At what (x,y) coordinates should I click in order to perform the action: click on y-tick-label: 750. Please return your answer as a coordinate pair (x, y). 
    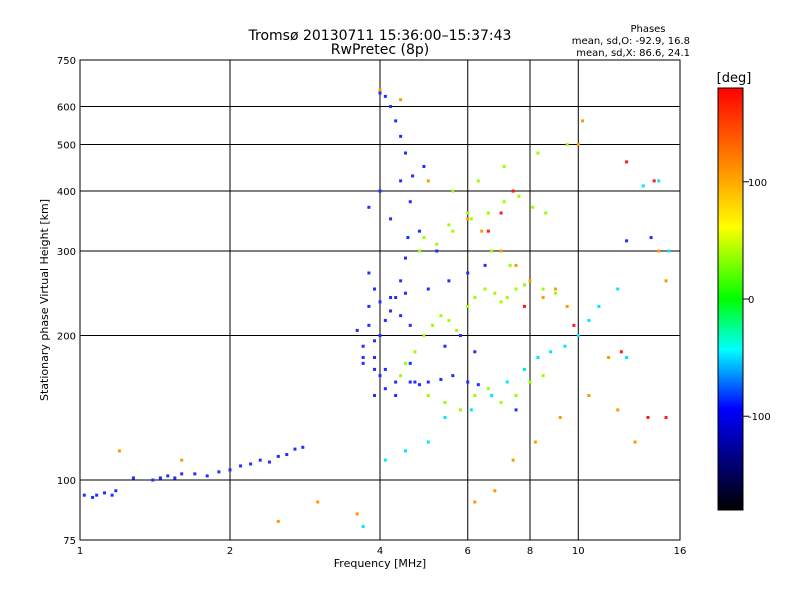
    Looking at the image, I should click on (66, 61).